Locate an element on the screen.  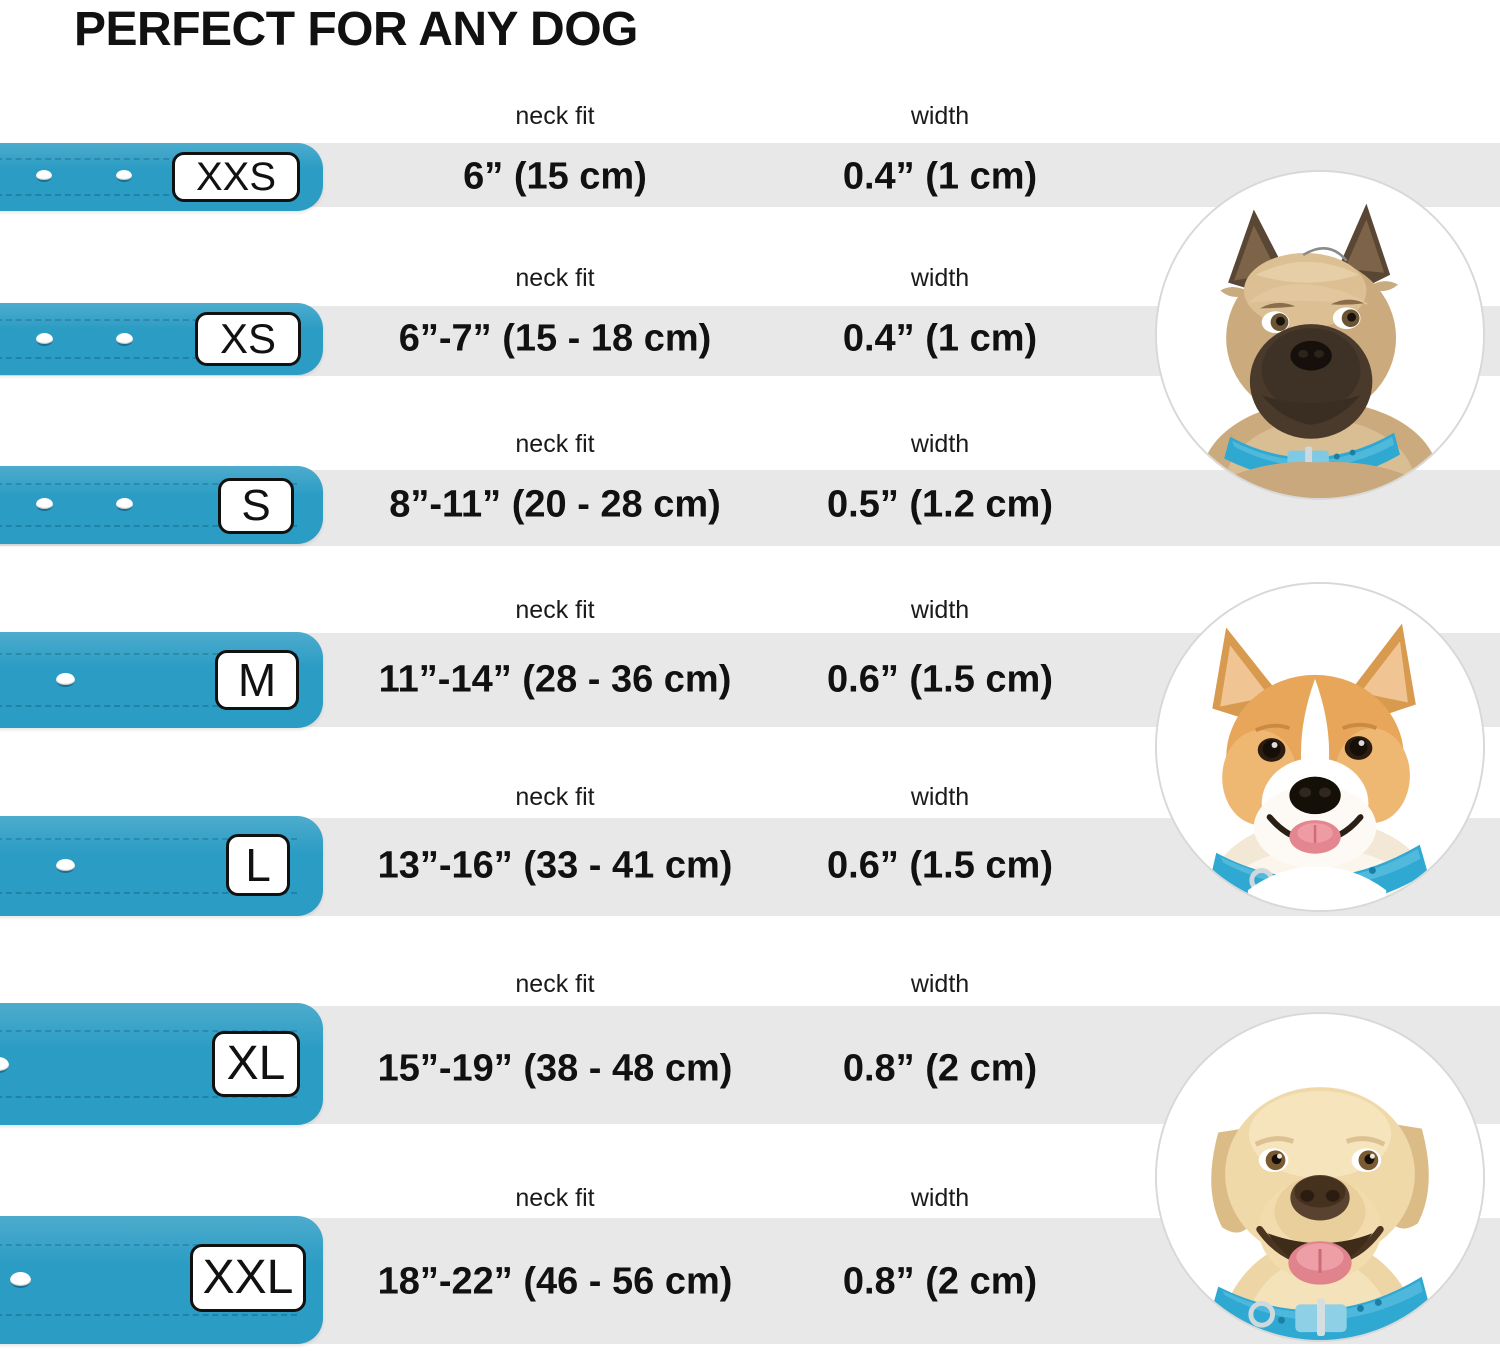
width-value-xxl: 0.8” (2 cm) is located at coordinates (940, 1281).